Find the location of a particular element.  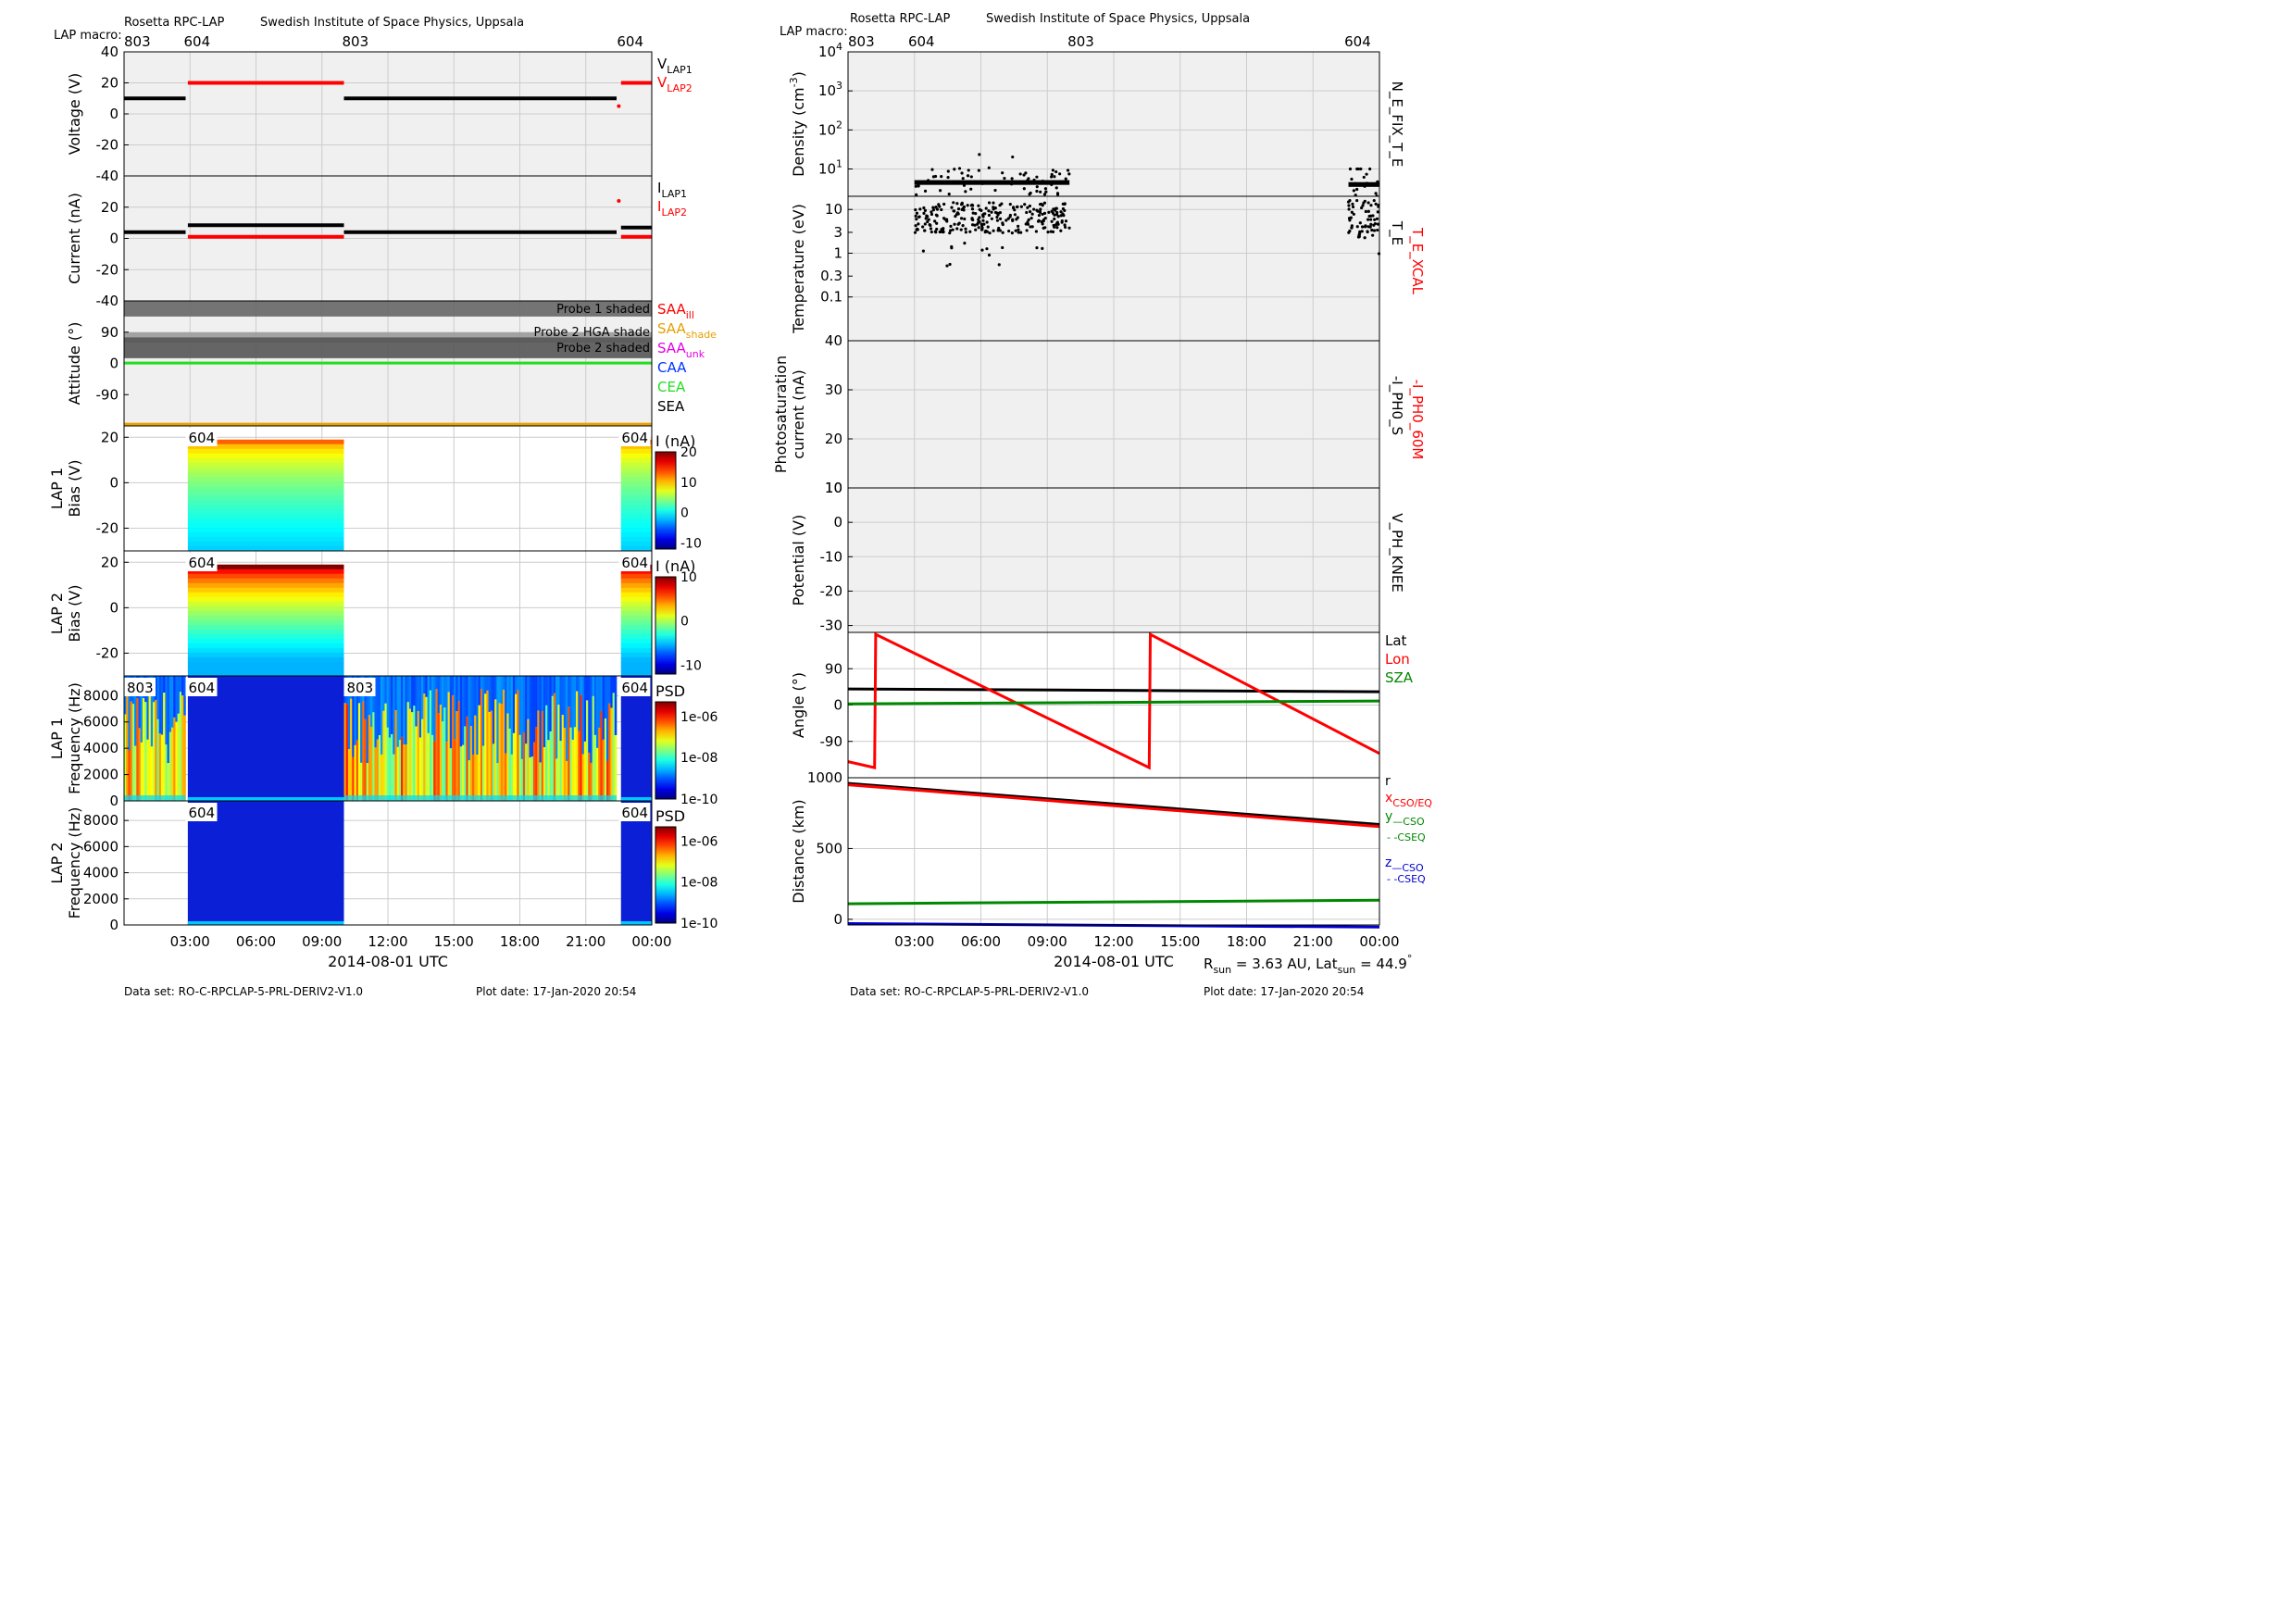

potential-ytick-label: -30 is located at coordinates (831, 626).